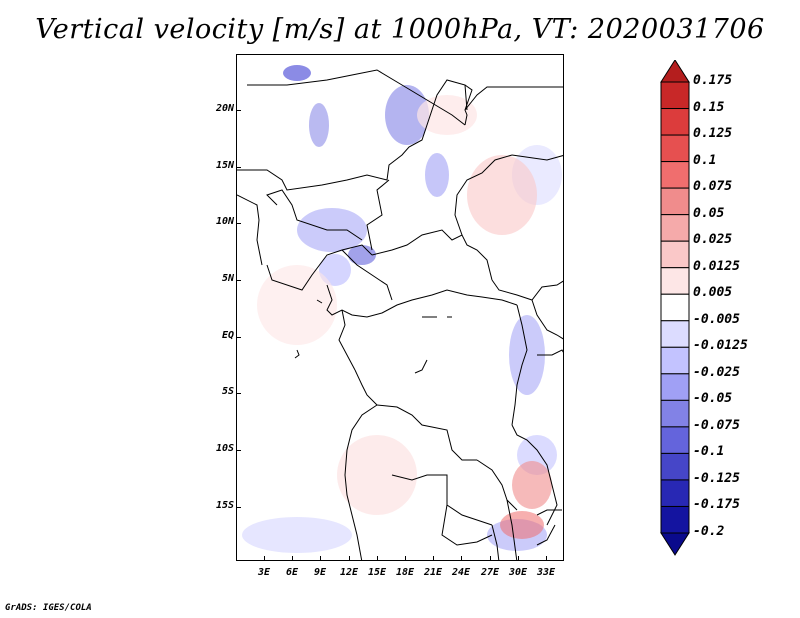 The height and width of the screenshot is (618, 800). What do you see at coordinates (709, 531) in the screenshot?
I see `colorbar-label: -0.2` at bounding box center [709, 531].